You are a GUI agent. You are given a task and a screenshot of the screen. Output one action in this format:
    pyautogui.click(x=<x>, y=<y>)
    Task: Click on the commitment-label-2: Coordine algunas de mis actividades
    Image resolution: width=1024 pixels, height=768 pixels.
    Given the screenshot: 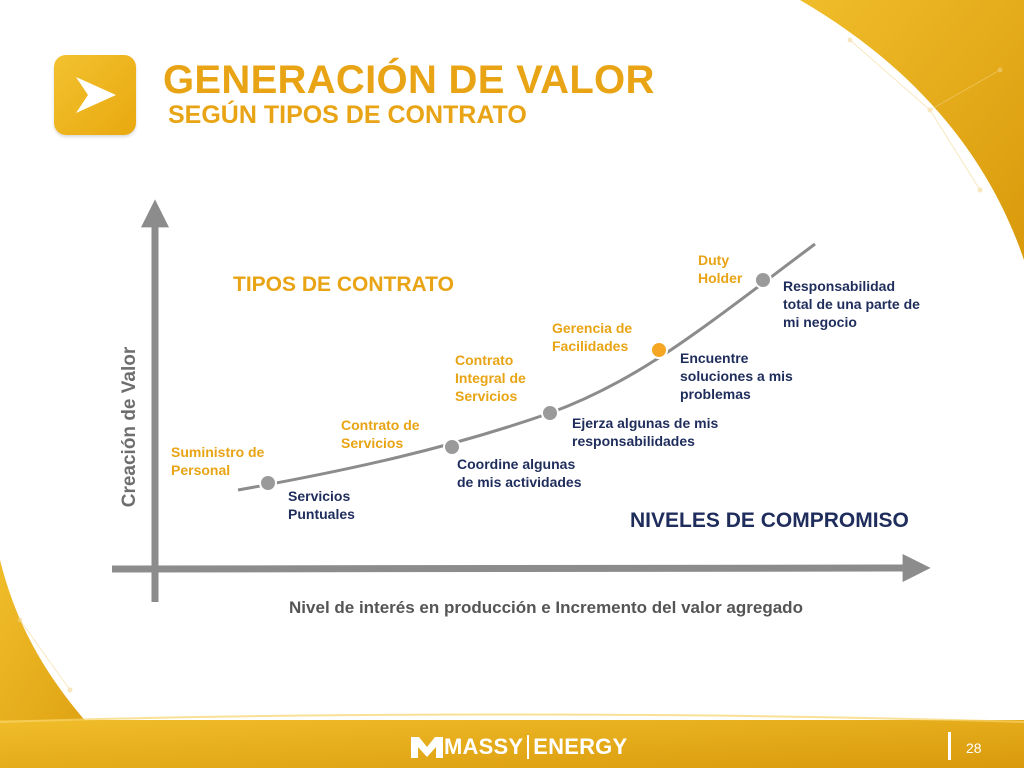 What is the action you would take?
    pyautogui.click(x=519, y=473)
    